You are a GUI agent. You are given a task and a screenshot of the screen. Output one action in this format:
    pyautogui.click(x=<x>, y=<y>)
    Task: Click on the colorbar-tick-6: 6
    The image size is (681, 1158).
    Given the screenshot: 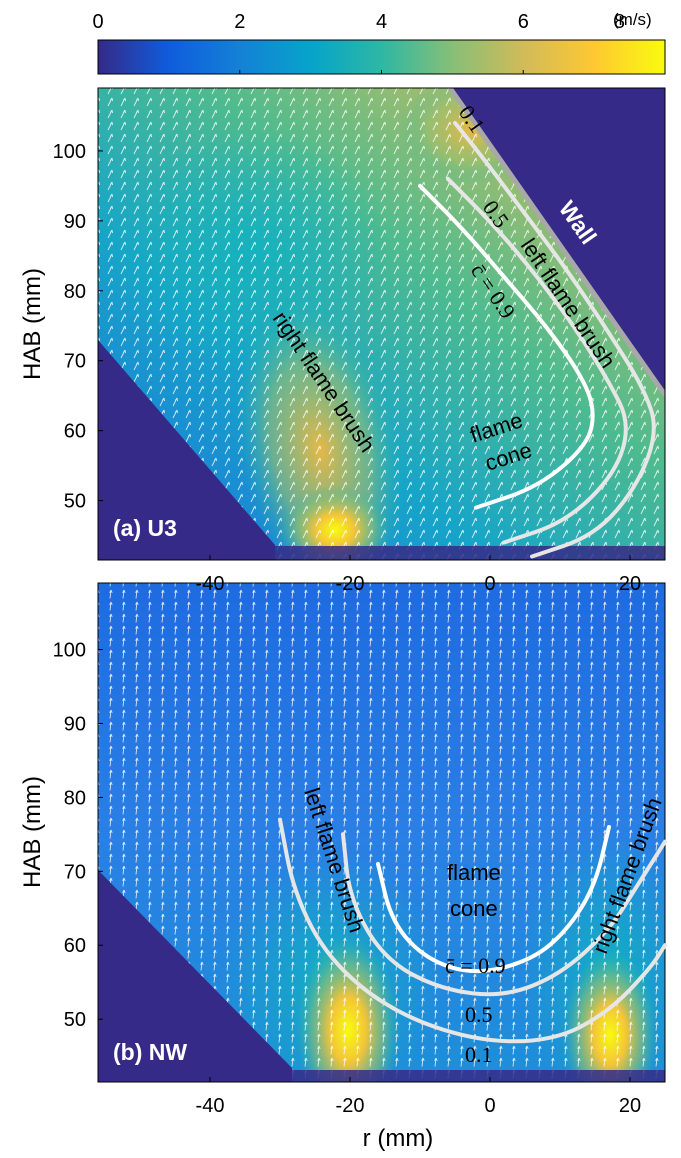 What is the action you would take?
    pyautogui.click(x=523, y=22)
    